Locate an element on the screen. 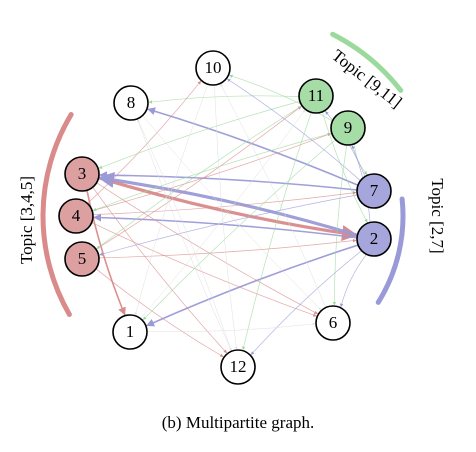 This screenshot has width=476, height=452. node-6: 6 is located at coordinates (333, 323).